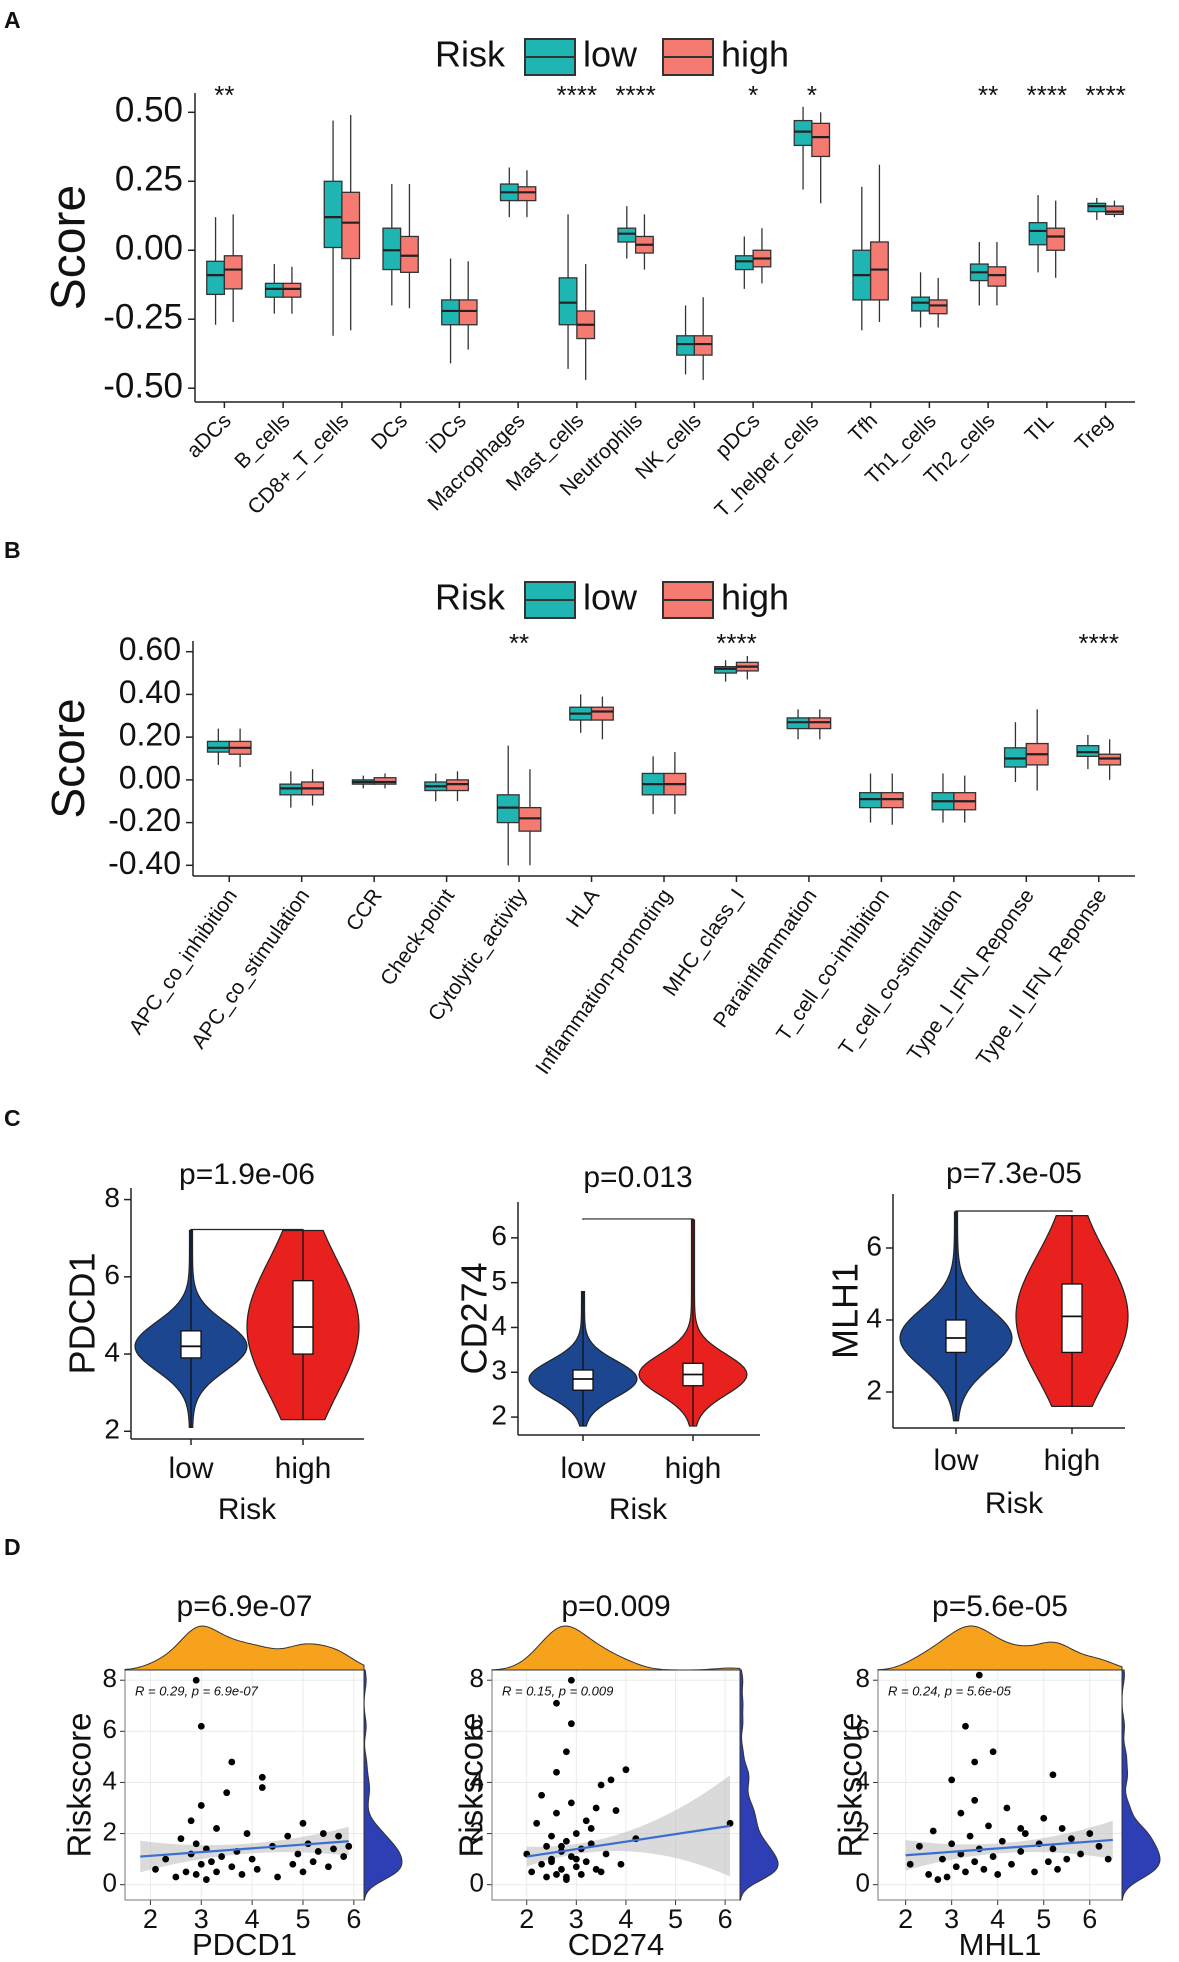  Describe the element at coordinates (446, 433) in the screenshot. I see `x-tick-label: iDCs` at that location.